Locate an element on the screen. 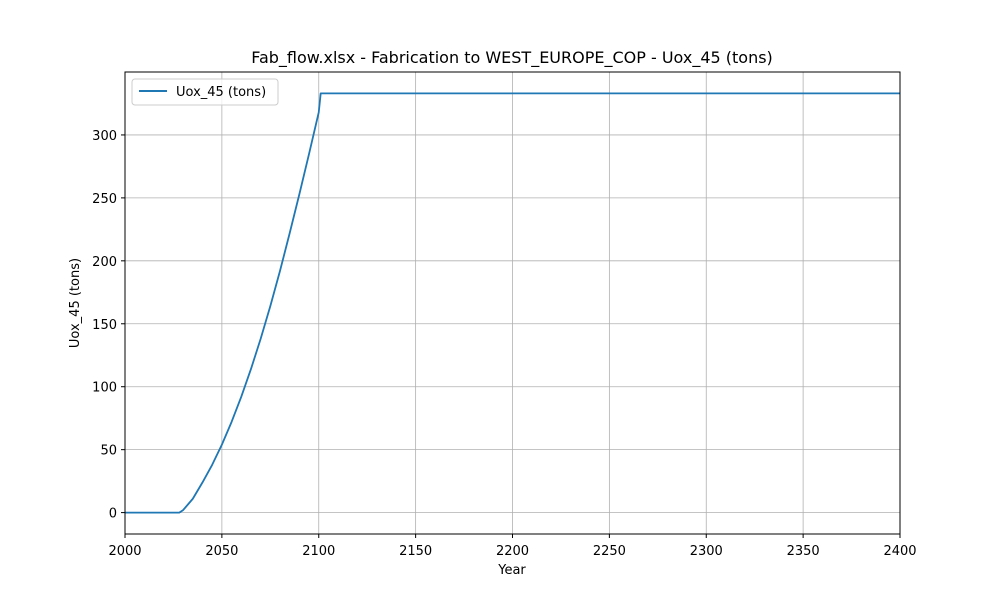 This screenshot has width=1000, height=600. x-tick-label: 2150 is located at coordinates (415, 551).